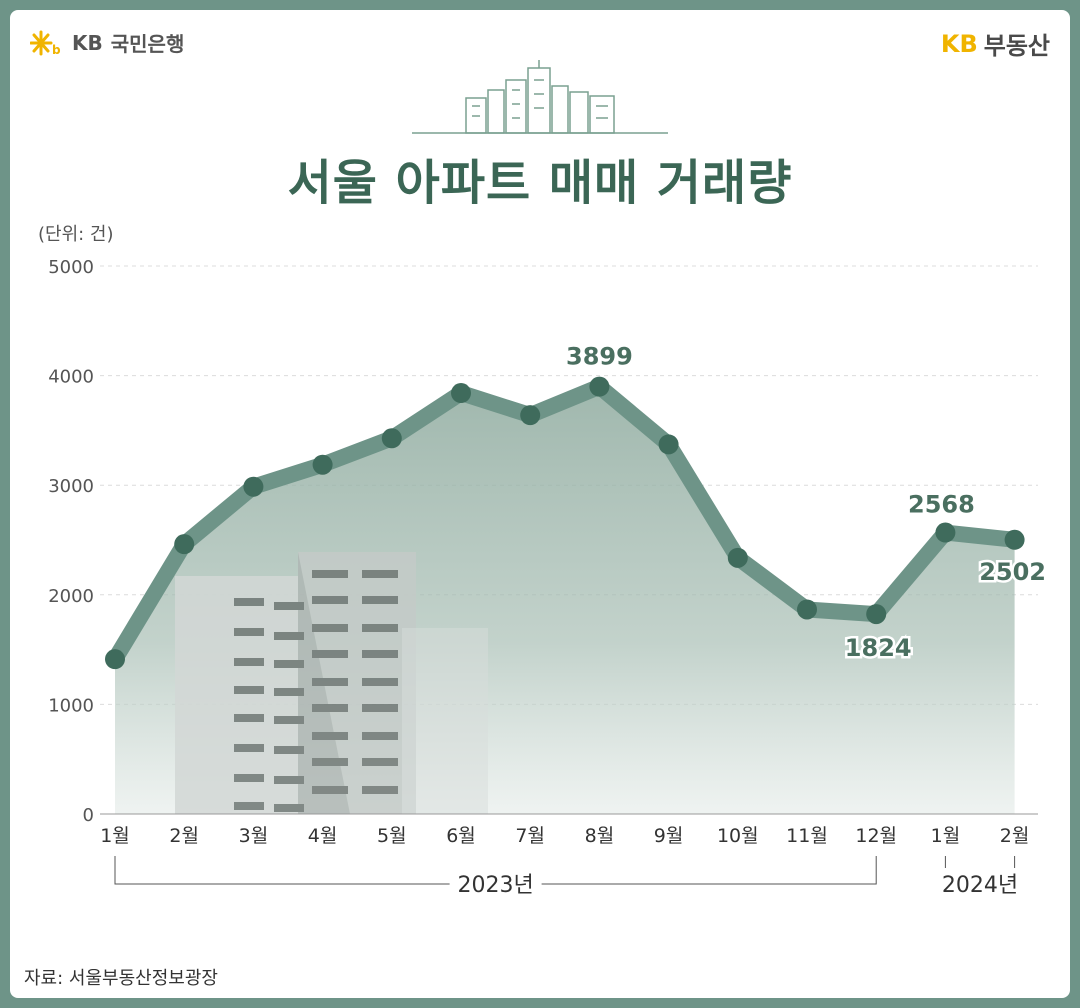  I want to click on x-tick-label: 8월, so click(600, 836).